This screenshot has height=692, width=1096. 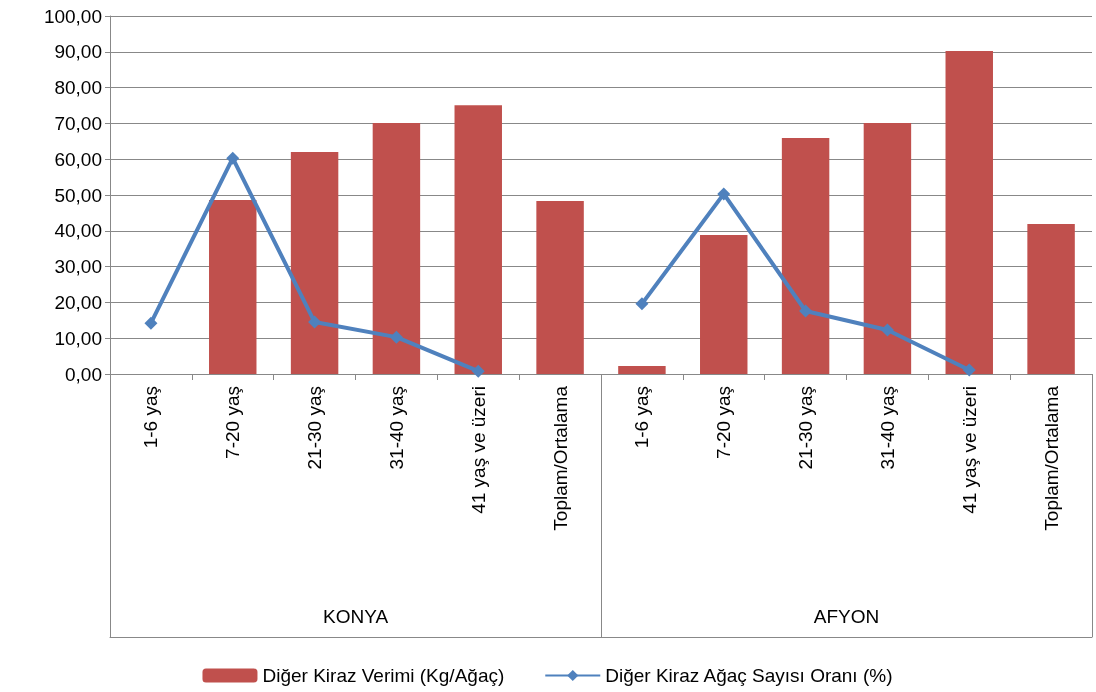 What do you see at coordinates (72, 16) in the screenshot?
I see `y-tick-label: 100,00` at bounding box center [72, 16].